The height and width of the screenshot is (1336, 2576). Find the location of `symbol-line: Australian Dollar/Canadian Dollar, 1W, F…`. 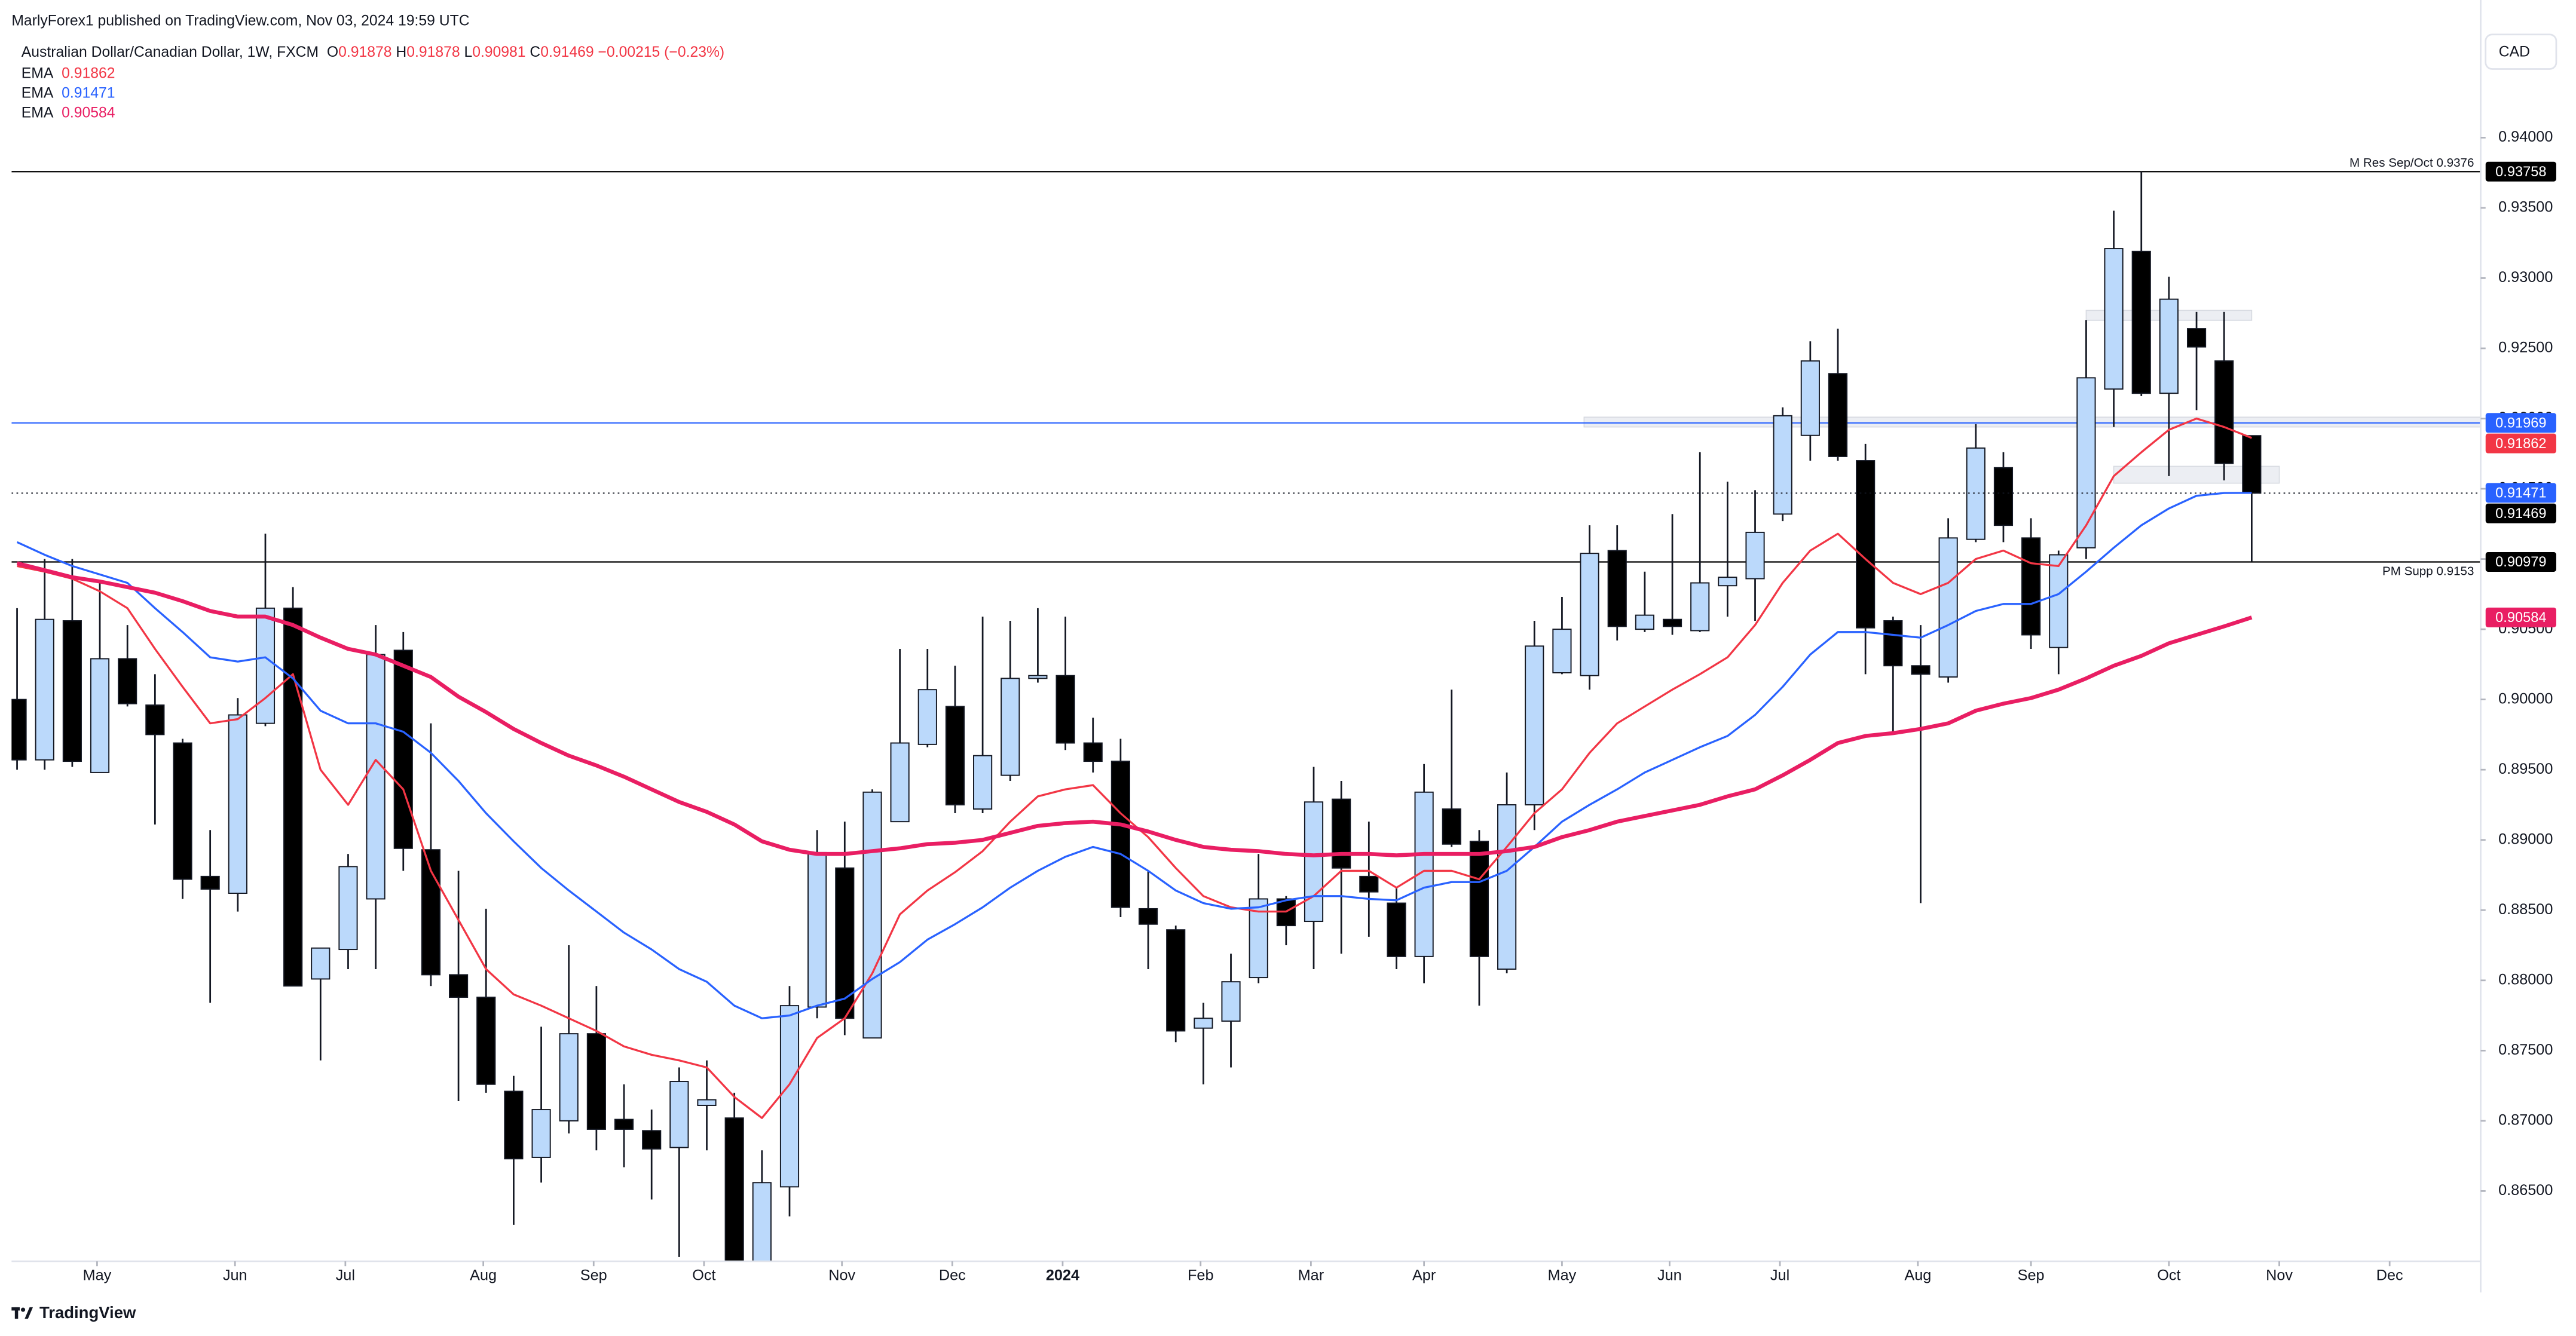

symbol-line: Australian Dollar/Canadian Dollar, 1W, F… is located at coordinates (373, 52).